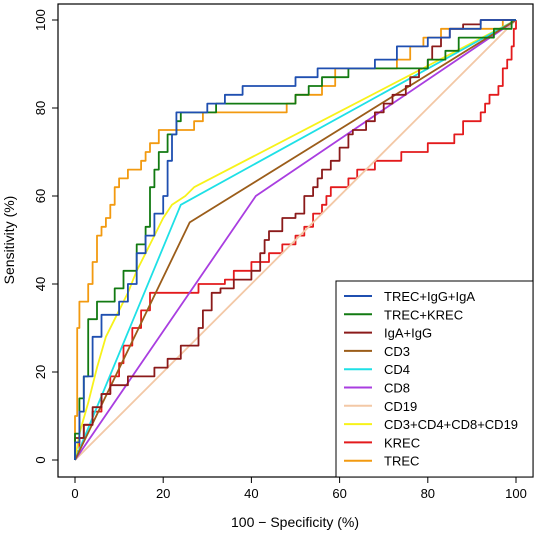  What do you see at coordinates (402, 442) in the screenshot?
I see `legend-label-krec: KREC` at bounding box center [402, 442].